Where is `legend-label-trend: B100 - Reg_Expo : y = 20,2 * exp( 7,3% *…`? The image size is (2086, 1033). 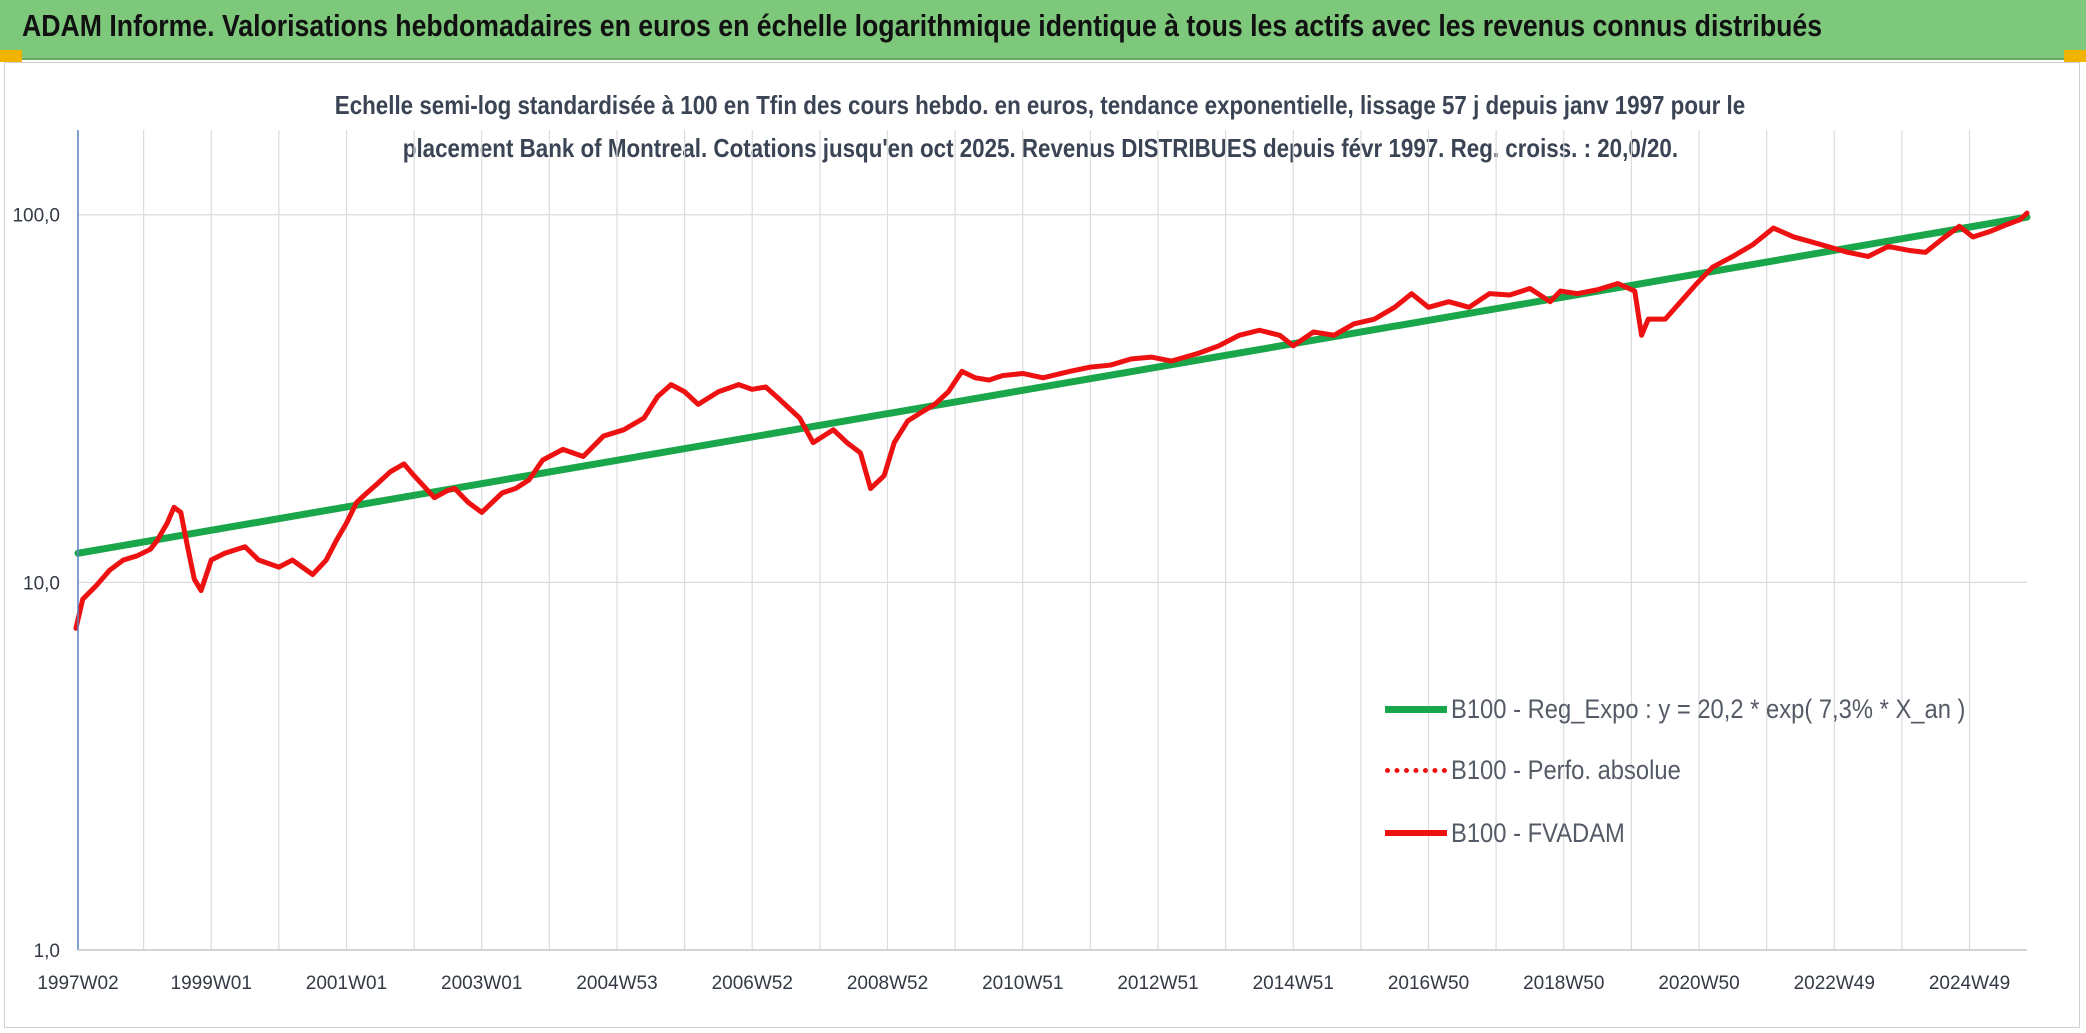 legend-label-trend: B100 - Reg_Expo : y = 20,2 * exp( 7,3% *… is located at coordinates (1708, 708).